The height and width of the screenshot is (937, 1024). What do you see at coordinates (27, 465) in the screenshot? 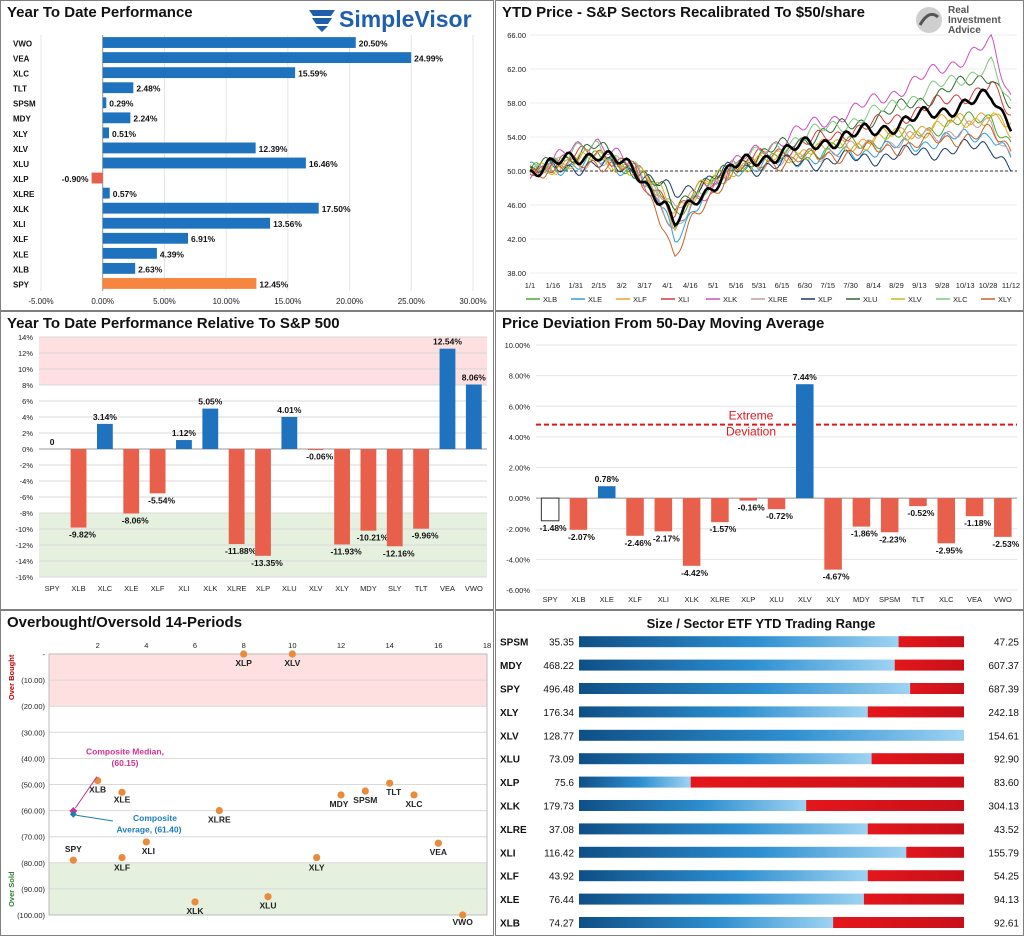
I see `relative-ytick-label: -2%` at bounding box center [27, 465].